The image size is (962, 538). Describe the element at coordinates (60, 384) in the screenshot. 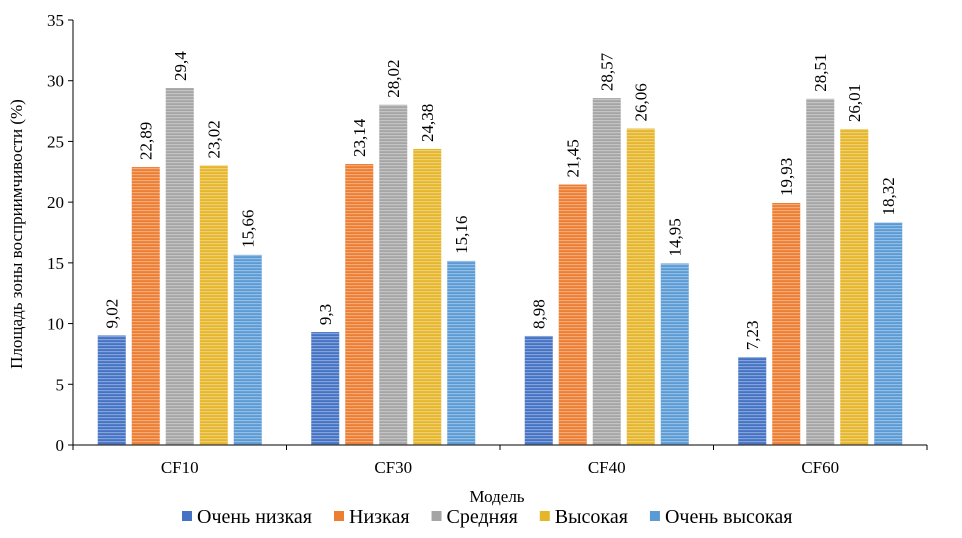

I see `y-tick-label: 5` at that location.